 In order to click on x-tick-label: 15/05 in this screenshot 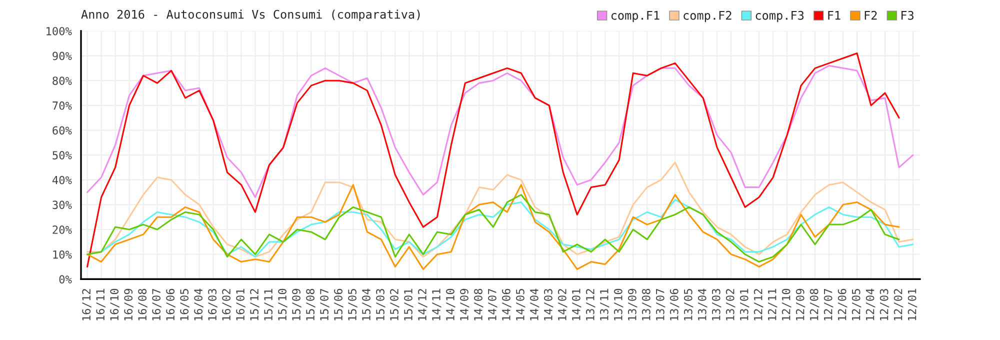, I will do `click(353, 304)`.